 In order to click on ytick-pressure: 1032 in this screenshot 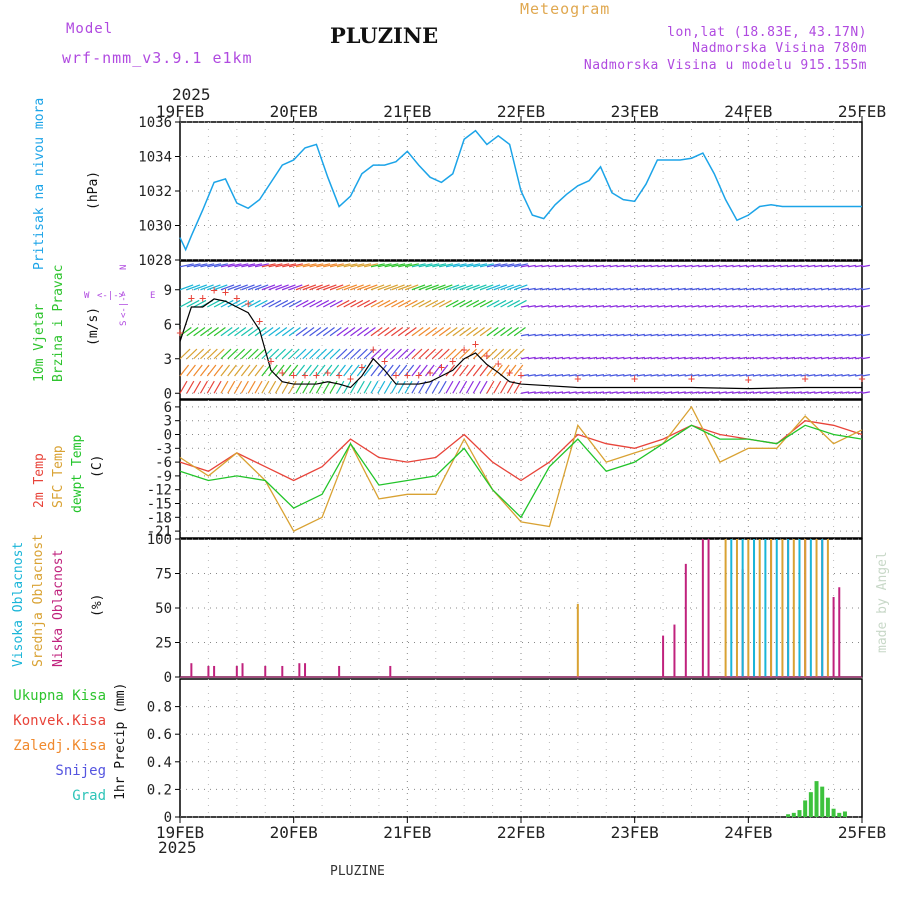, I will do `click(155, 192)`.